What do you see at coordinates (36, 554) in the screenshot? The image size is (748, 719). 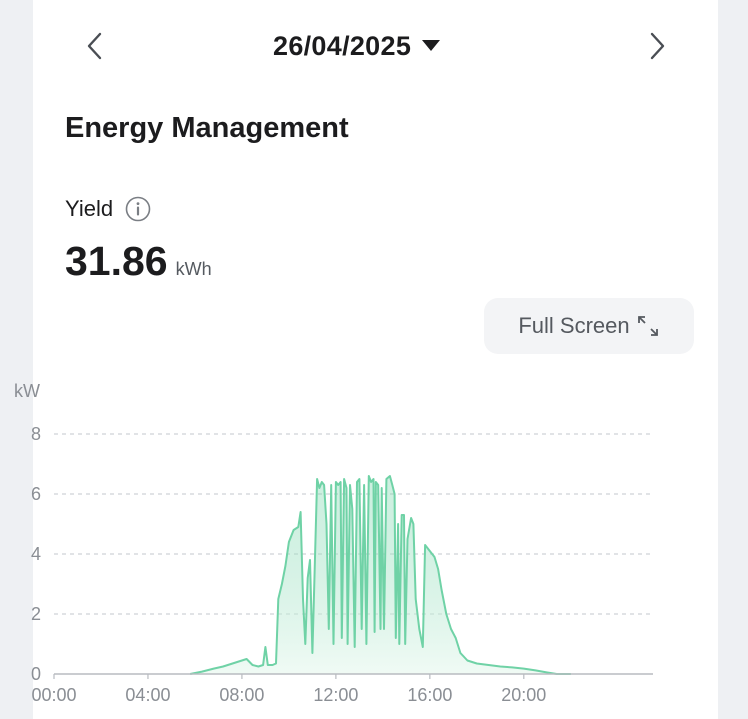 I see `y-tick-label: 4` at bounding box center [36, 554].